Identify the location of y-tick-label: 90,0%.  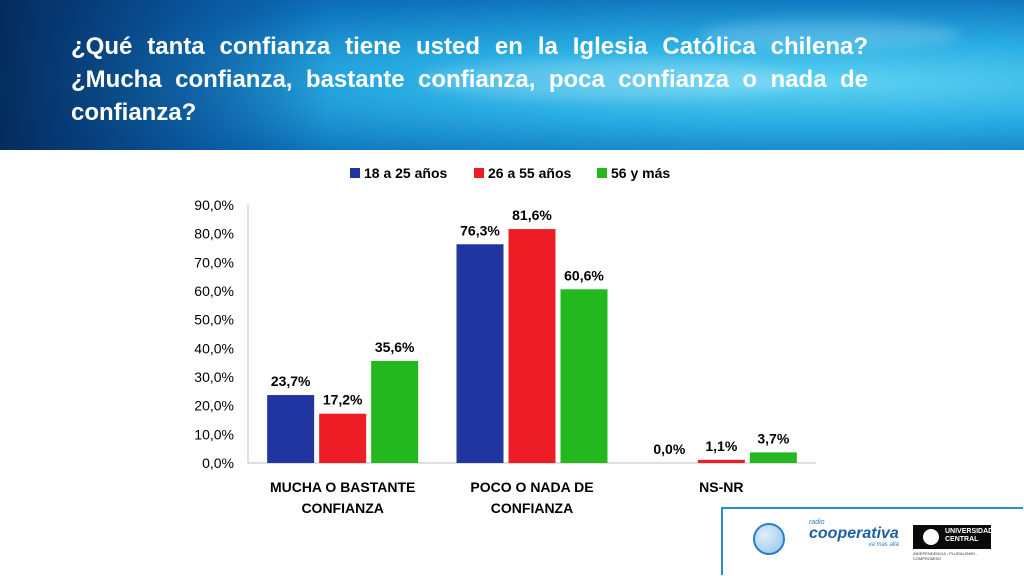
(214, 205).